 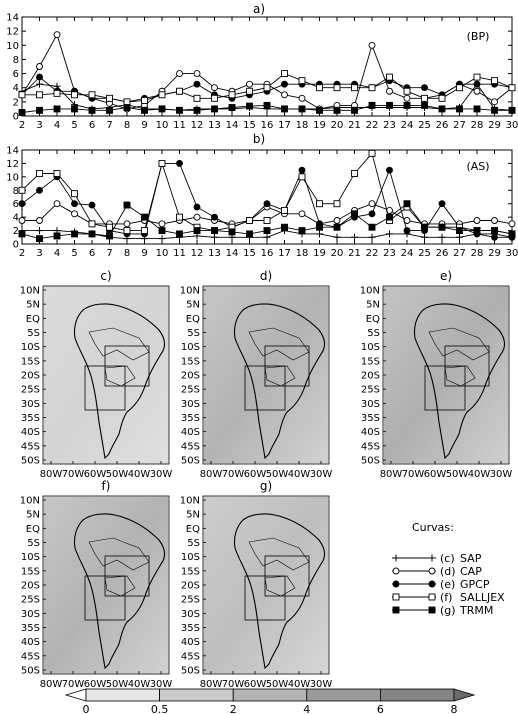 What do you see at coordinates (16, 191) in the screenshot?
I see `y-tick-label: 8` at bounding box center [16, 191].